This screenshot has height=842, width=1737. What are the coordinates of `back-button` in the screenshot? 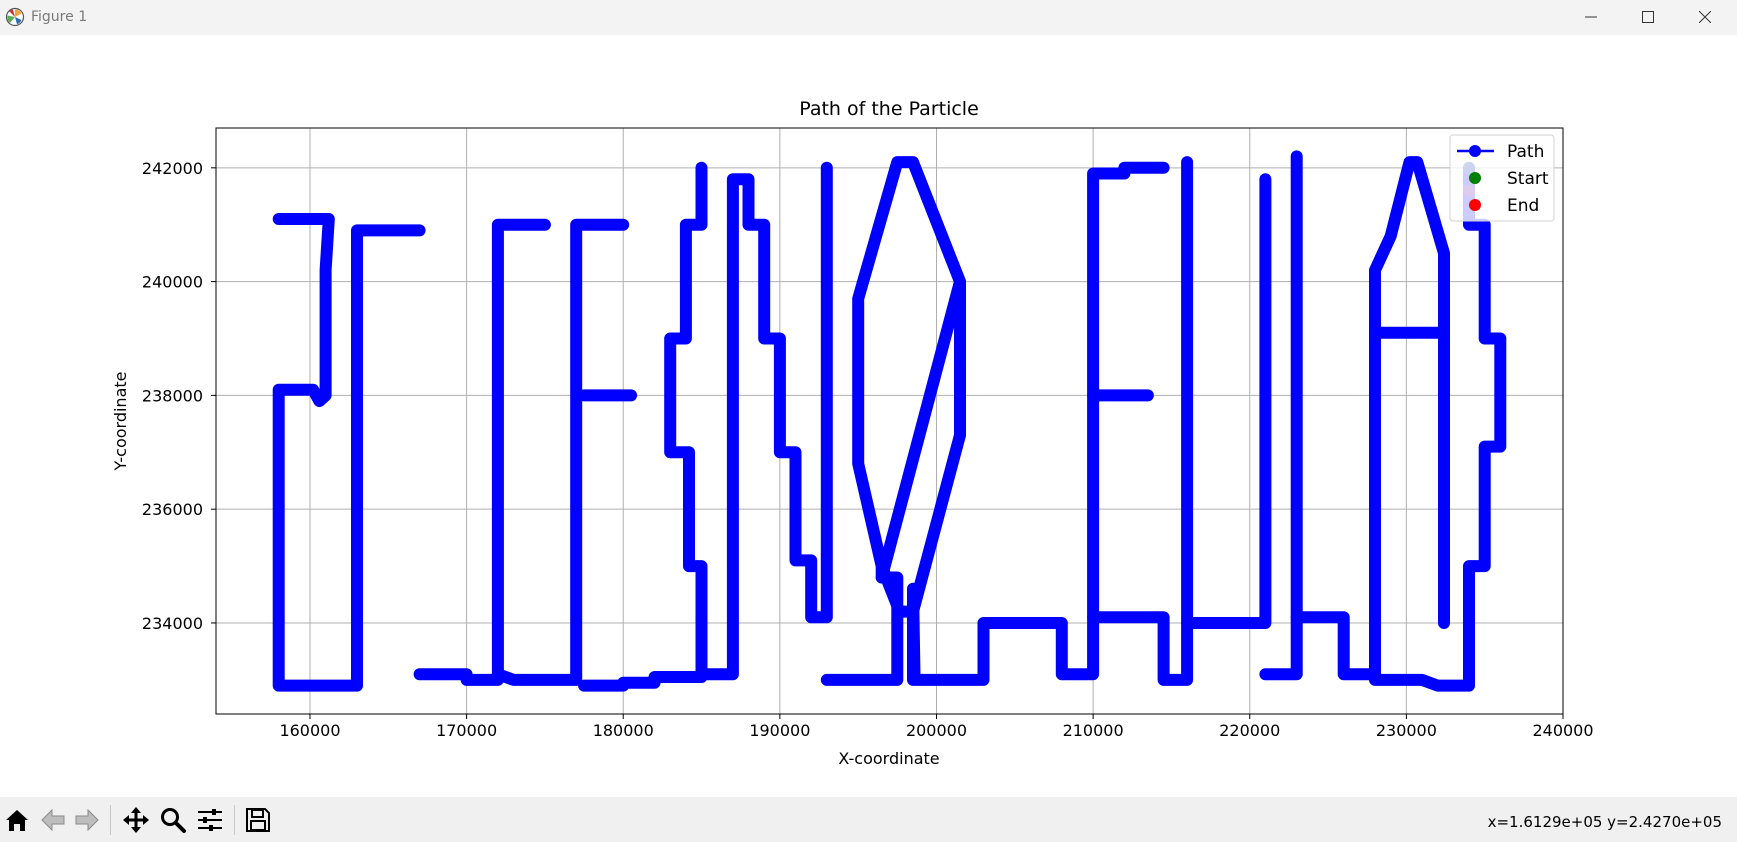 It's located at (53, 820).